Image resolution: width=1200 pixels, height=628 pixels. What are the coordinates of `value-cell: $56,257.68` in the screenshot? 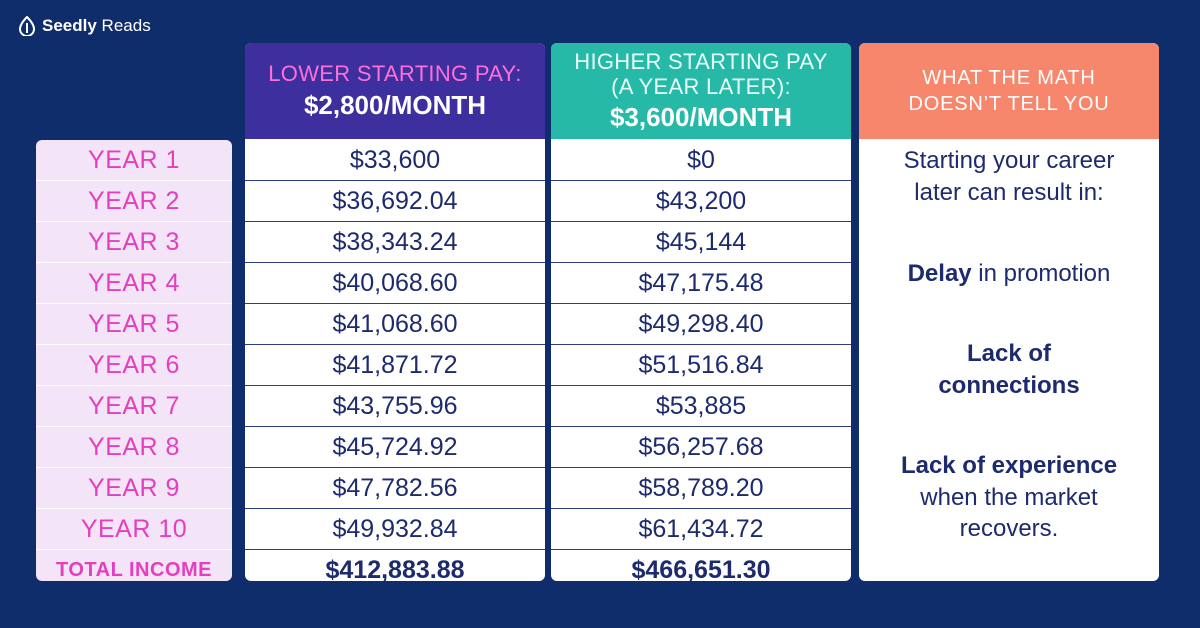 It's located at (701, 447).